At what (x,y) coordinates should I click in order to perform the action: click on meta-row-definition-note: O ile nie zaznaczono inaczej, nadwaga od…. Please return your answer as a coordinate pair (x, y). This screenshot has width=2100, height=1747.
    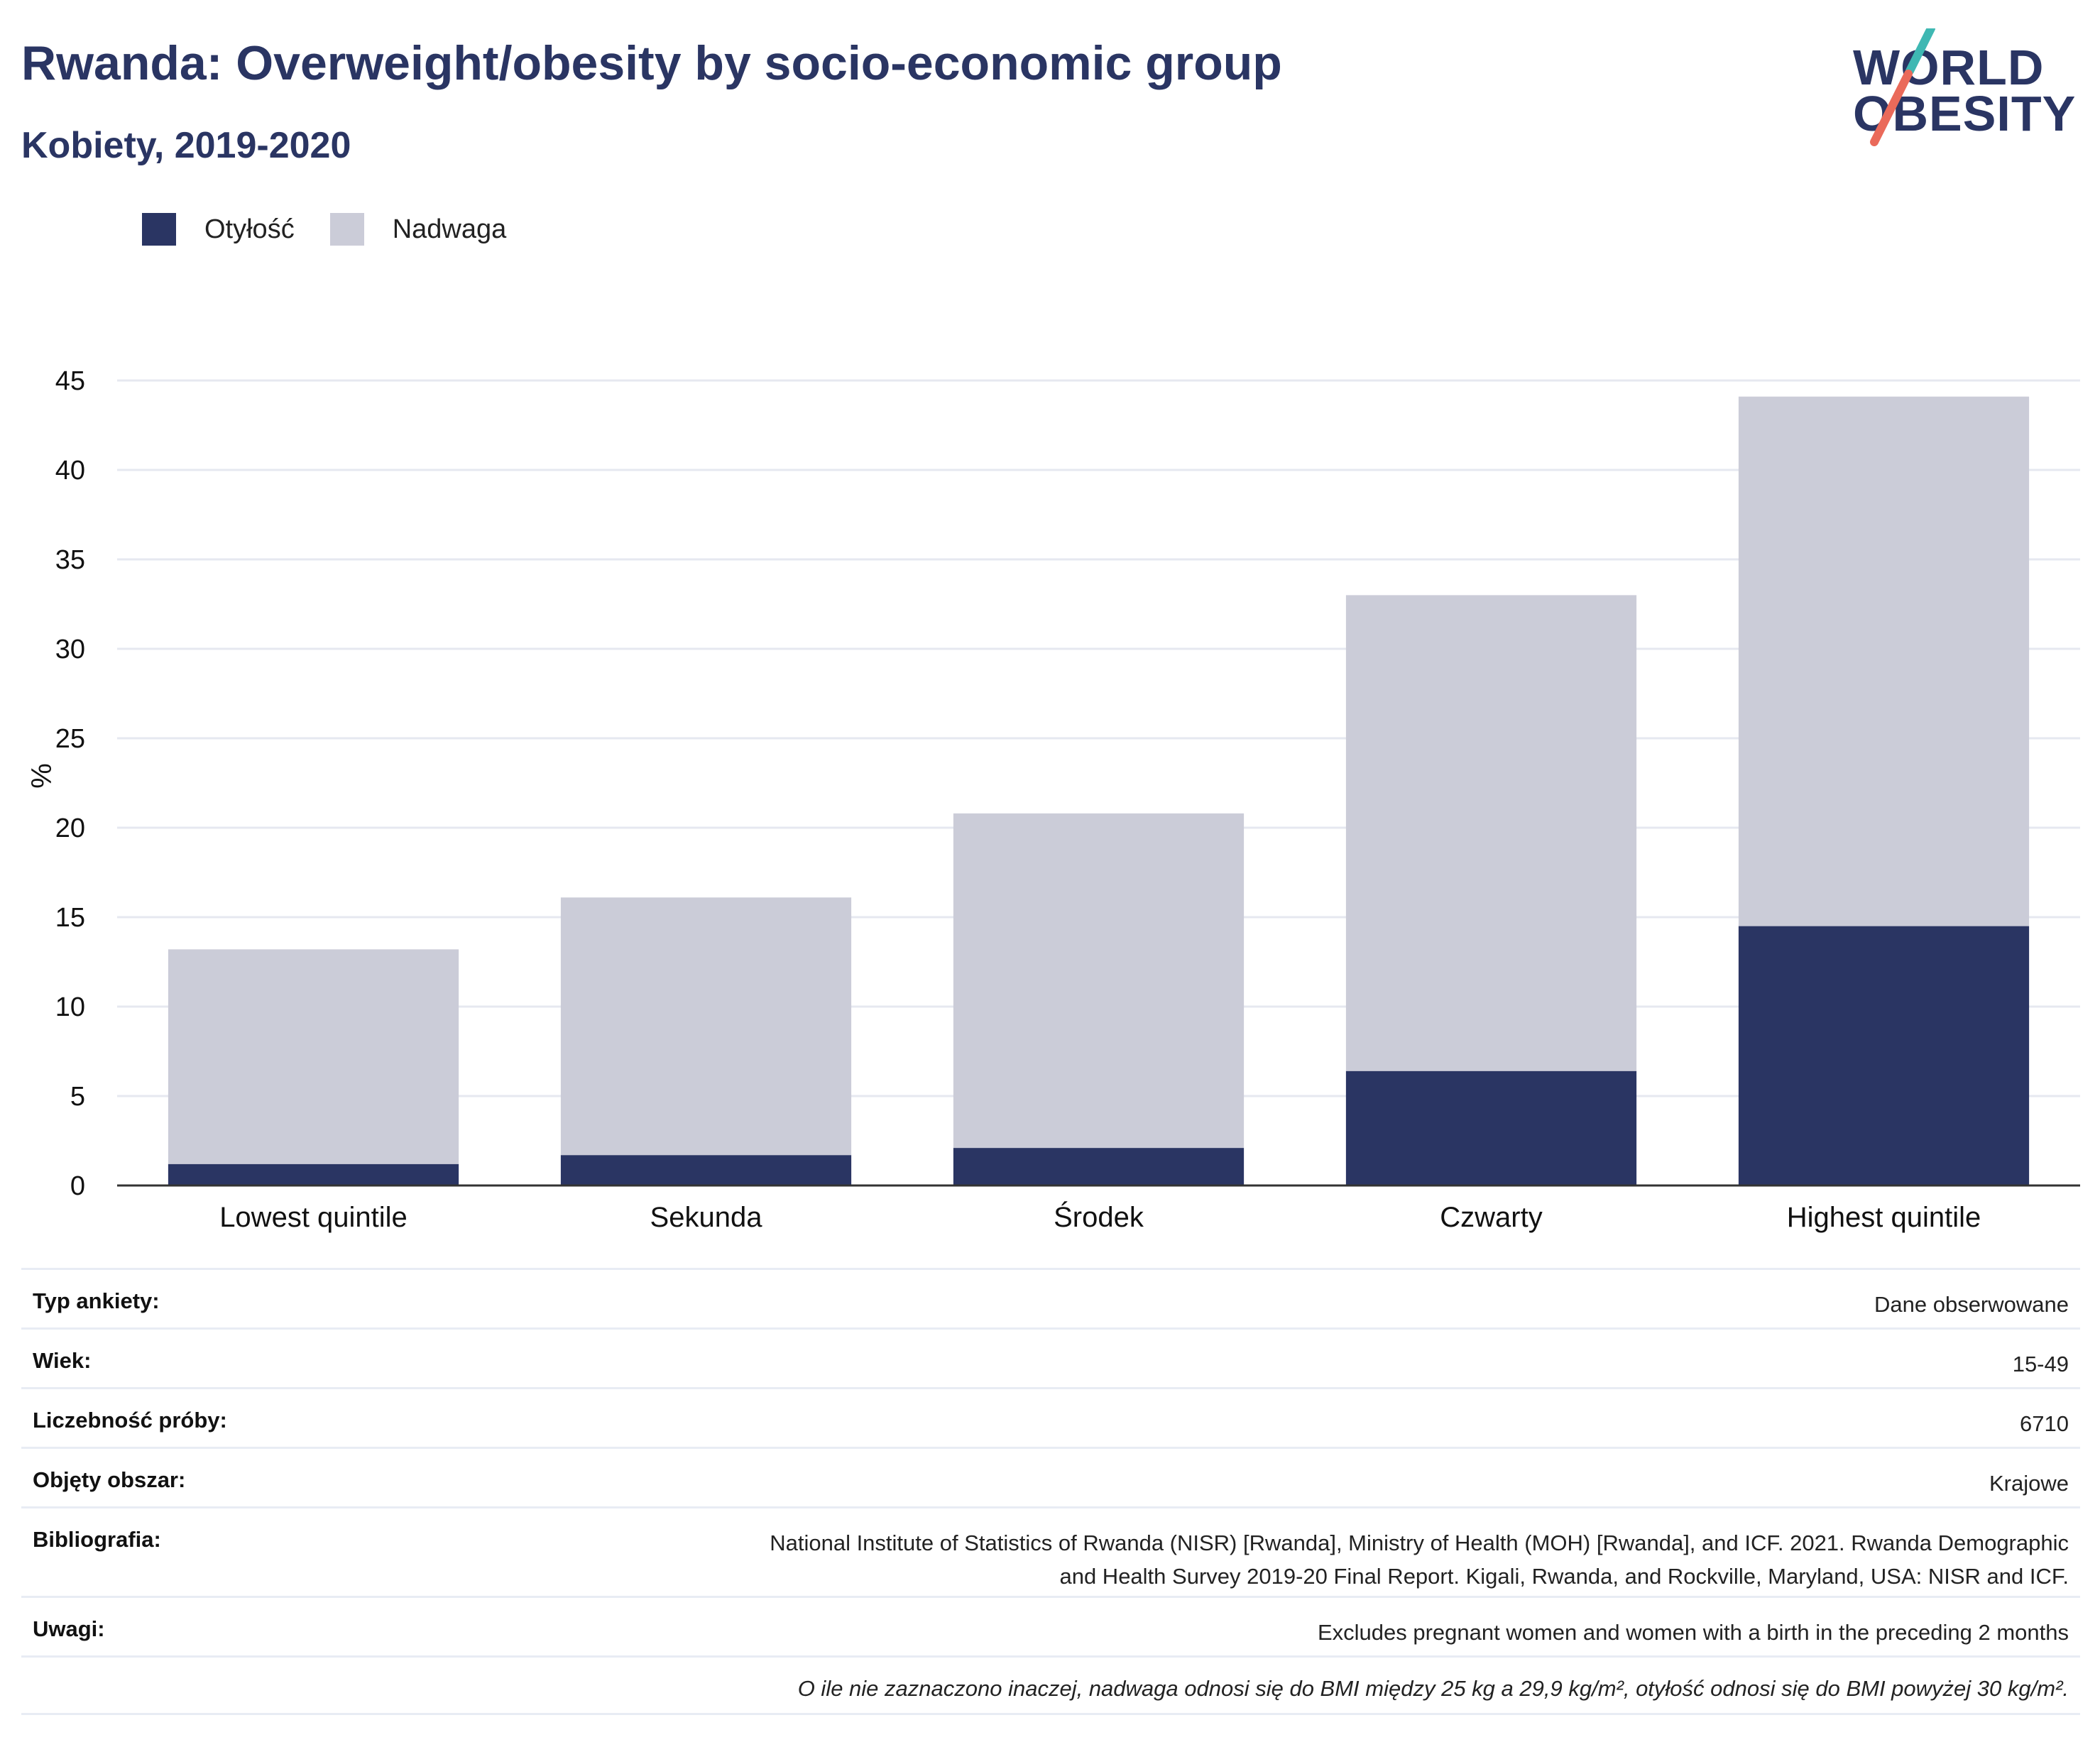
    Looking at the image, I should click on (1050, 1685).